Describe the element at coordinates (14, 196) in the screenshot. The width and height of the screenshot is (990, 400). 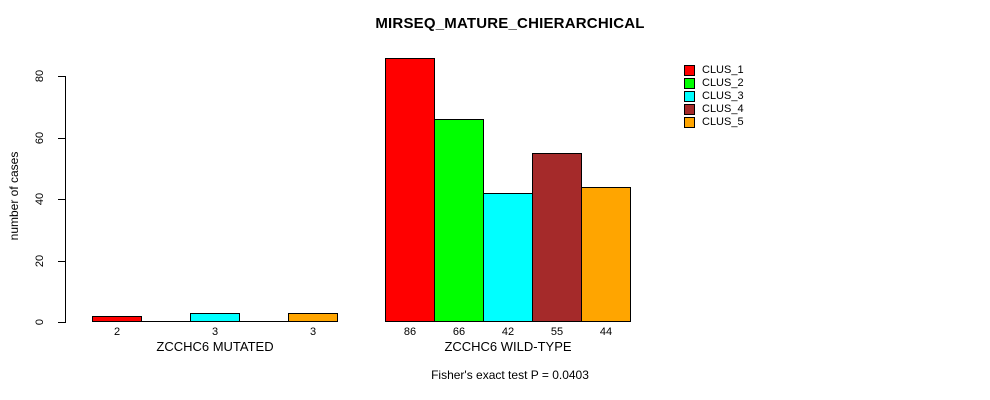
I see `y-axis-title: number of cases` at that location.